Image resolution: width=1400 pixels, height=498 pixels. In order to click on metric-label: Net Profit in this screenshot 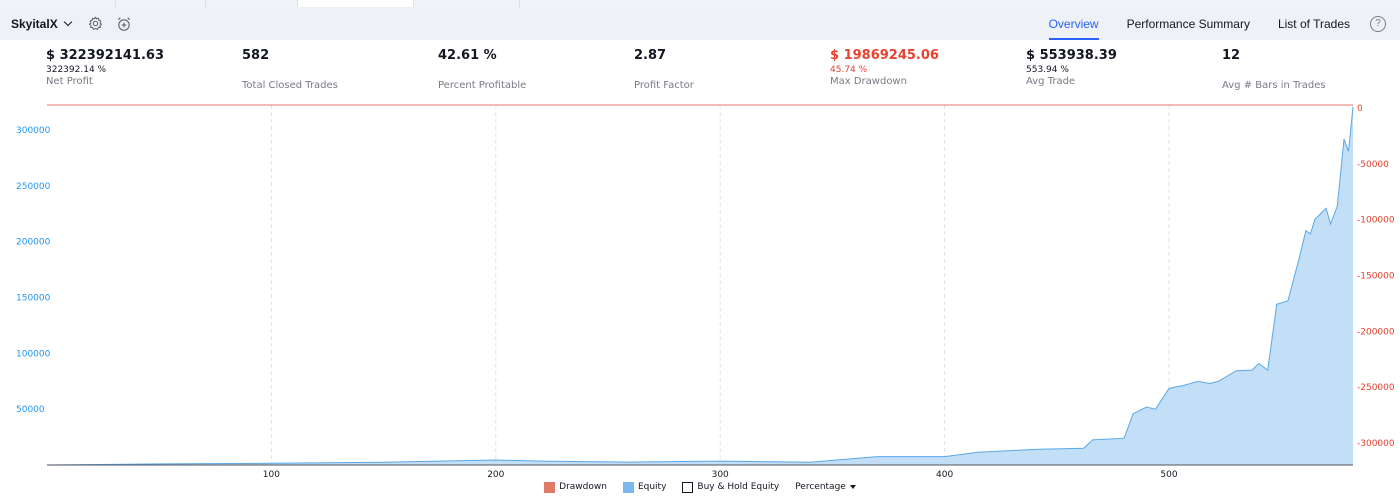, I will do `click(69, 81)`.